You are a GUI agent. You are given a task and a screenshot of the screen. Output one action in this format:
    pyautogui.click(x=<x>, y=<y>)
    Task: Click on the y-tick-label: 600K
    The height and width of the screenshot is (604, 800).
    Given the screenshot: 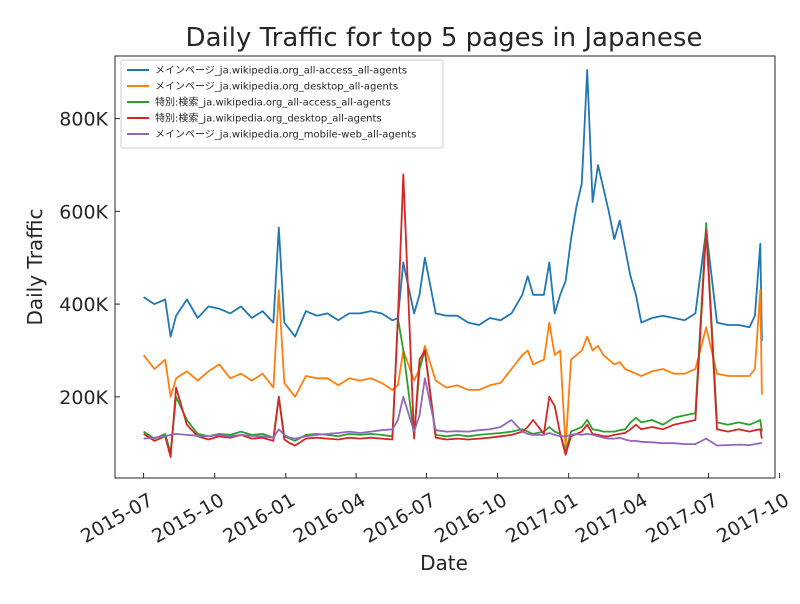 What is the action you would take?
    pyautogui.click(x=83, y=212)
    